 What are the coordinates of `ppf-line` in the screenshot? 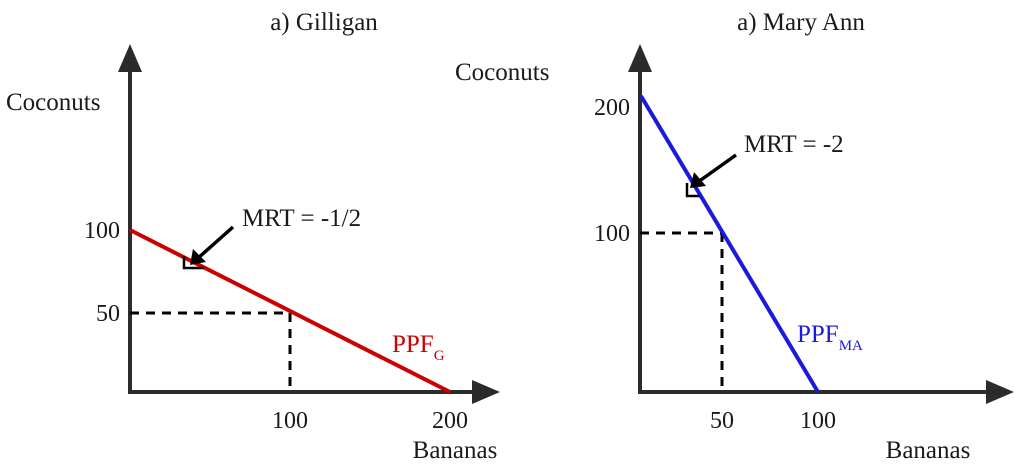 It's located at (729, 244).